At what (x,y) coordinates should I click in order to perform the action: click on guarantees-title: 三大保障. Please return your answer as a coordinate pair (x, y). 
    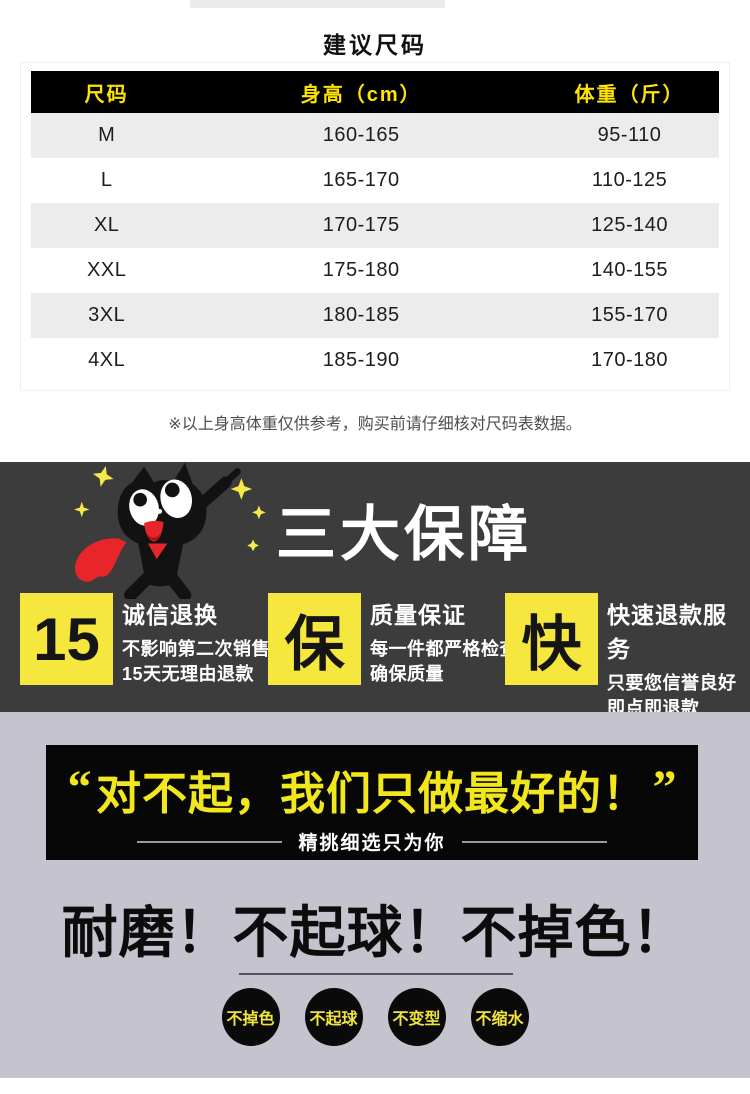
    Looking at the image, I should click on (404, 534).